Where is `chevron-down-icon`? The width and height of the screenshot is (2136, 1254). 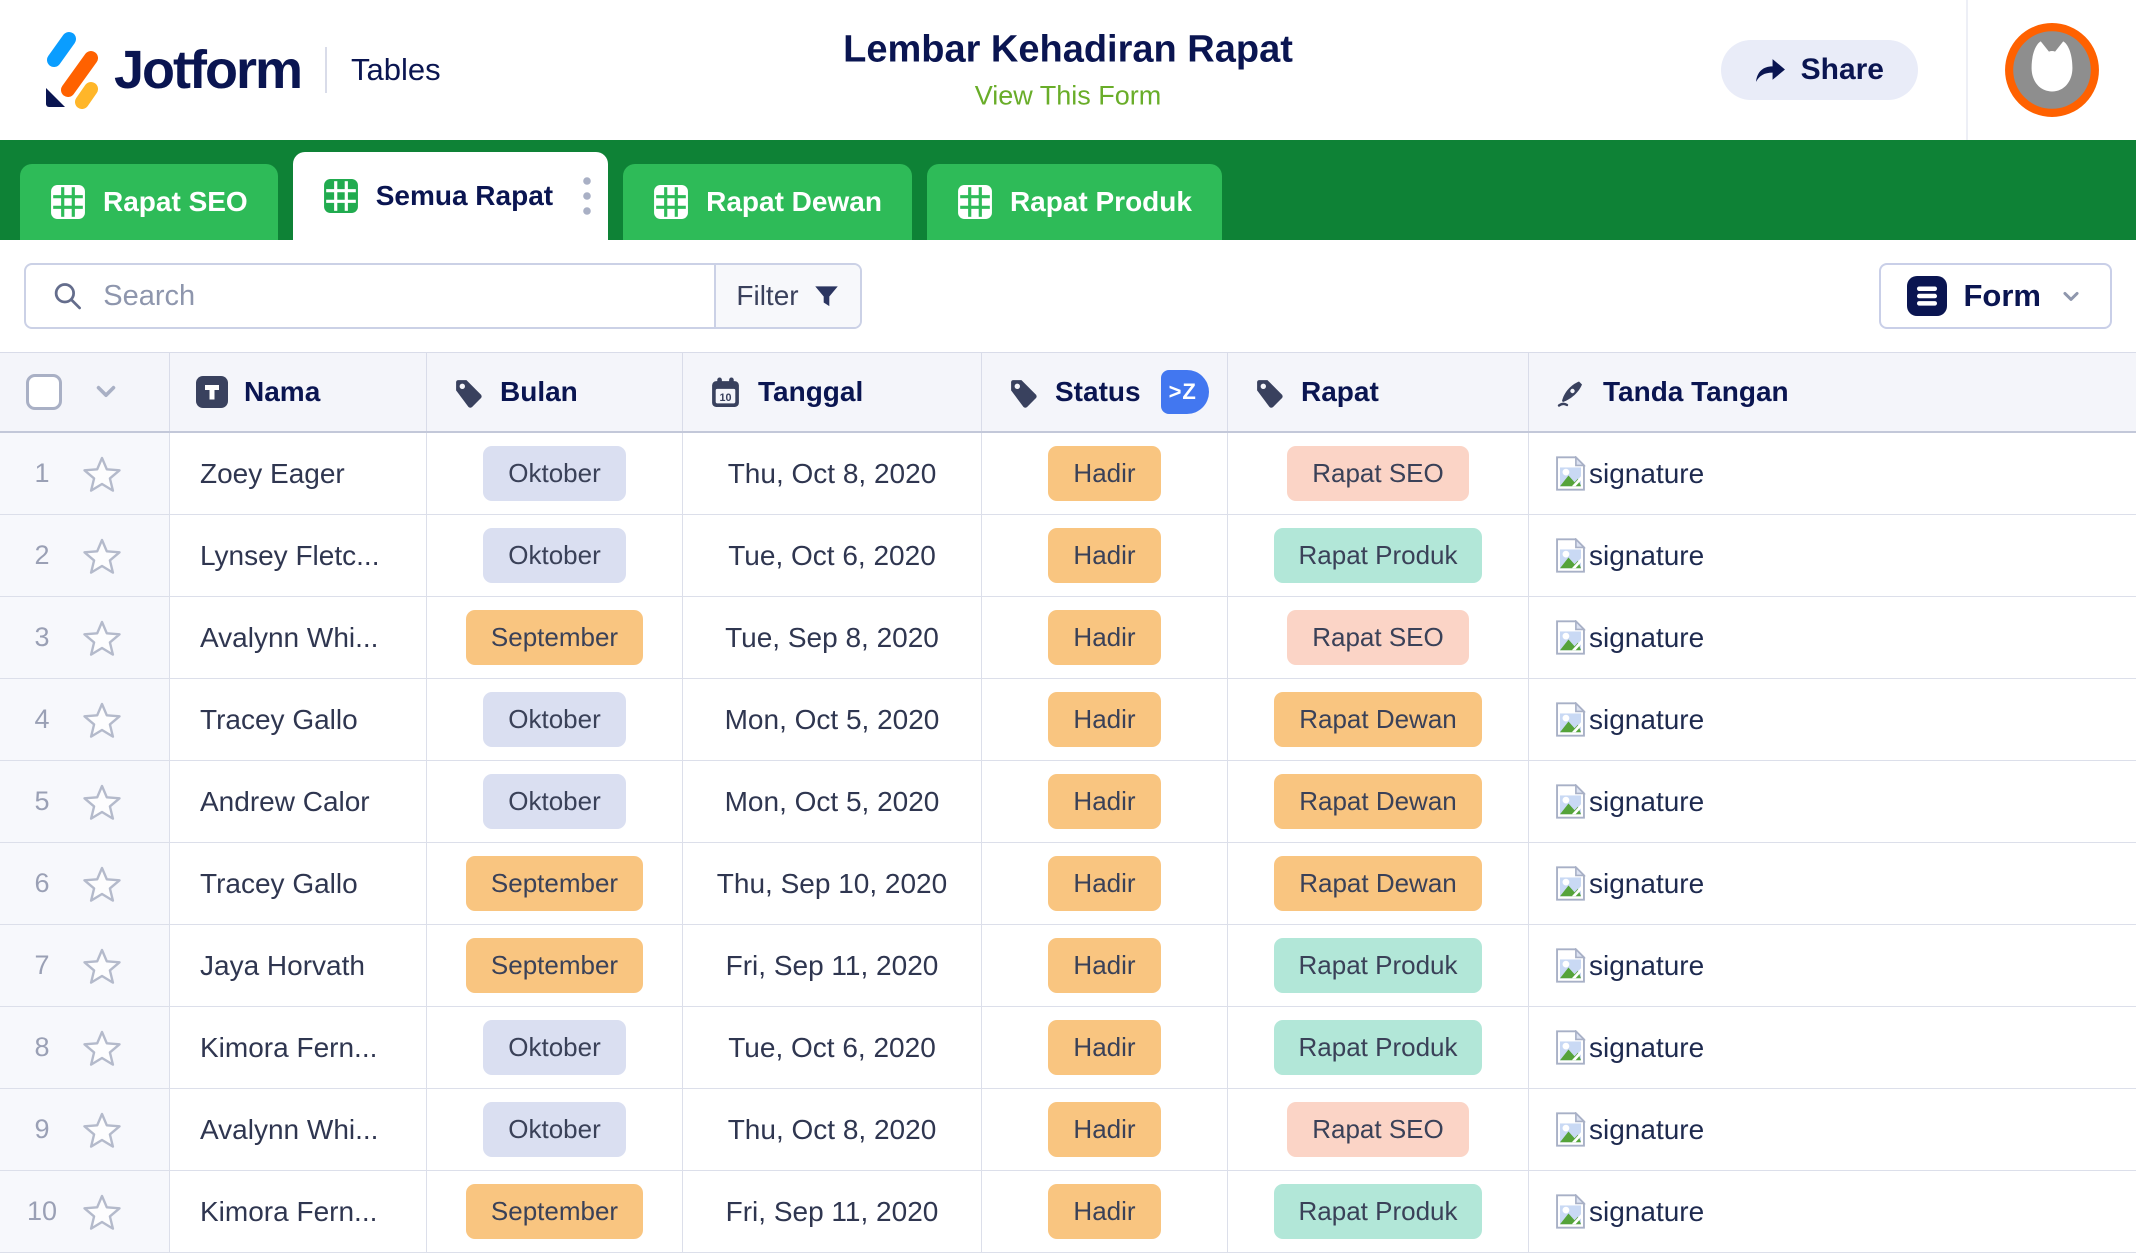
chevron-down-icon is located at coordinates (106, 392).